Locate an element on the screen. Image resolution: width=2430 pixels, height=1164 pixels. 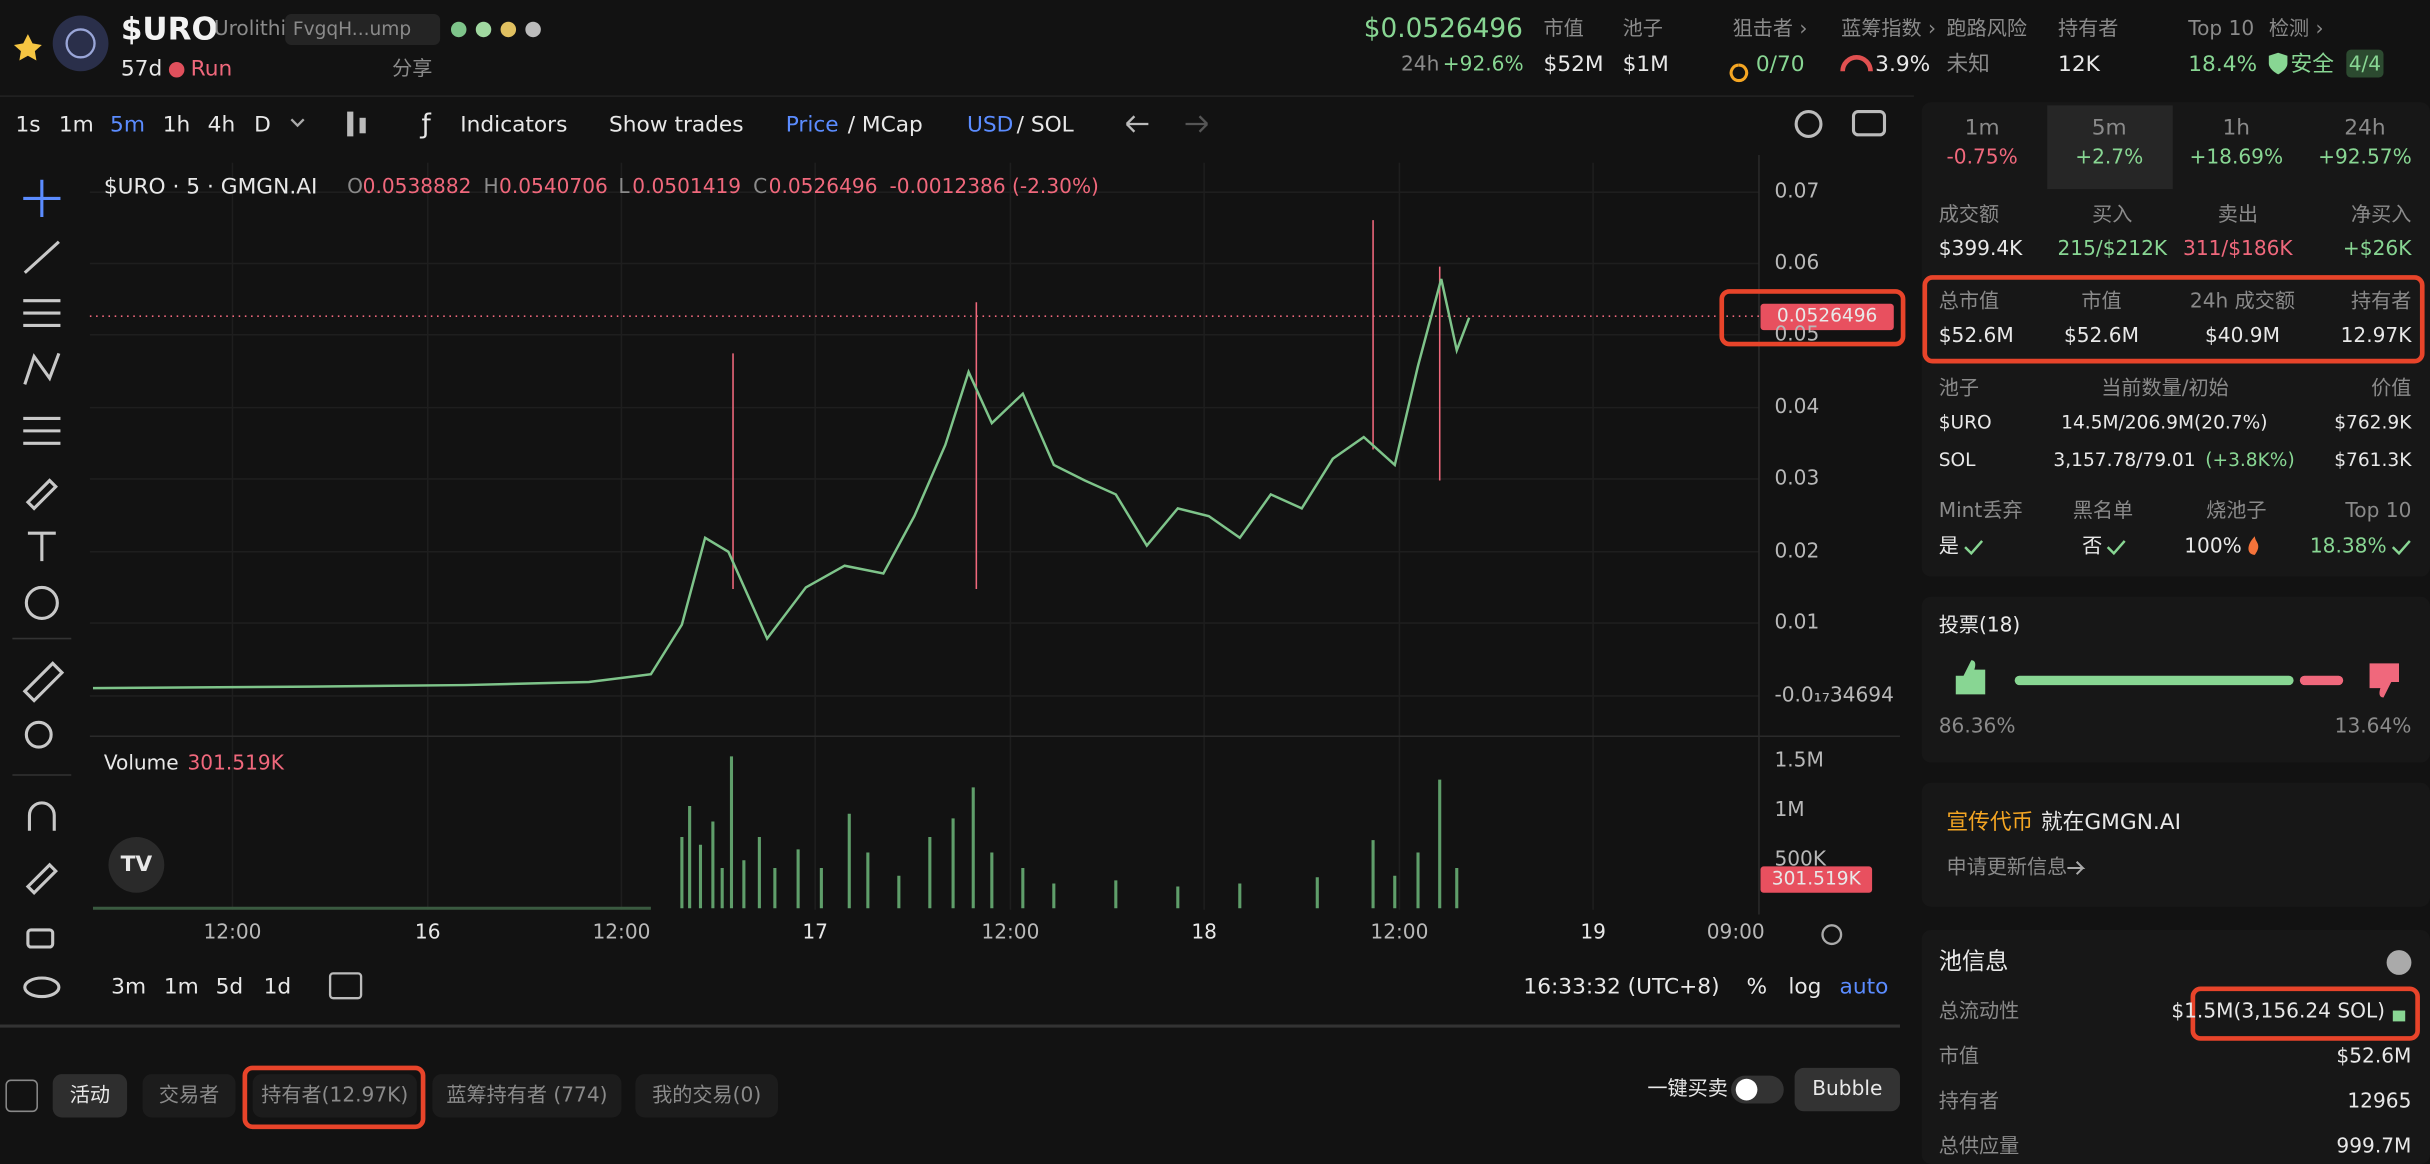
thumb-up is located at coordinates (1970, 677).